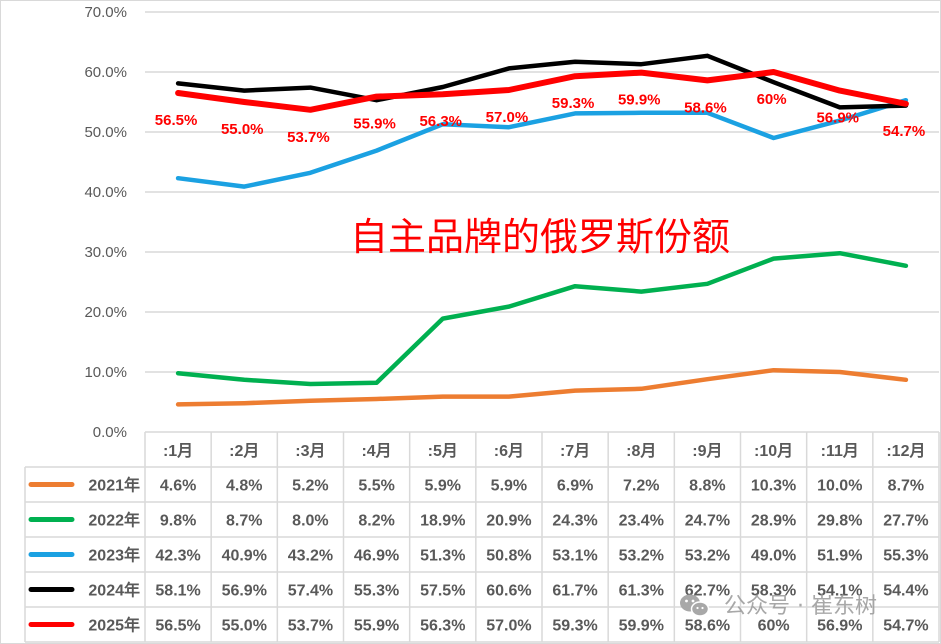 This screenshot has width=941, height=644. I want to click on watermark: 公众号 · 崔东树, so click(778, 606).